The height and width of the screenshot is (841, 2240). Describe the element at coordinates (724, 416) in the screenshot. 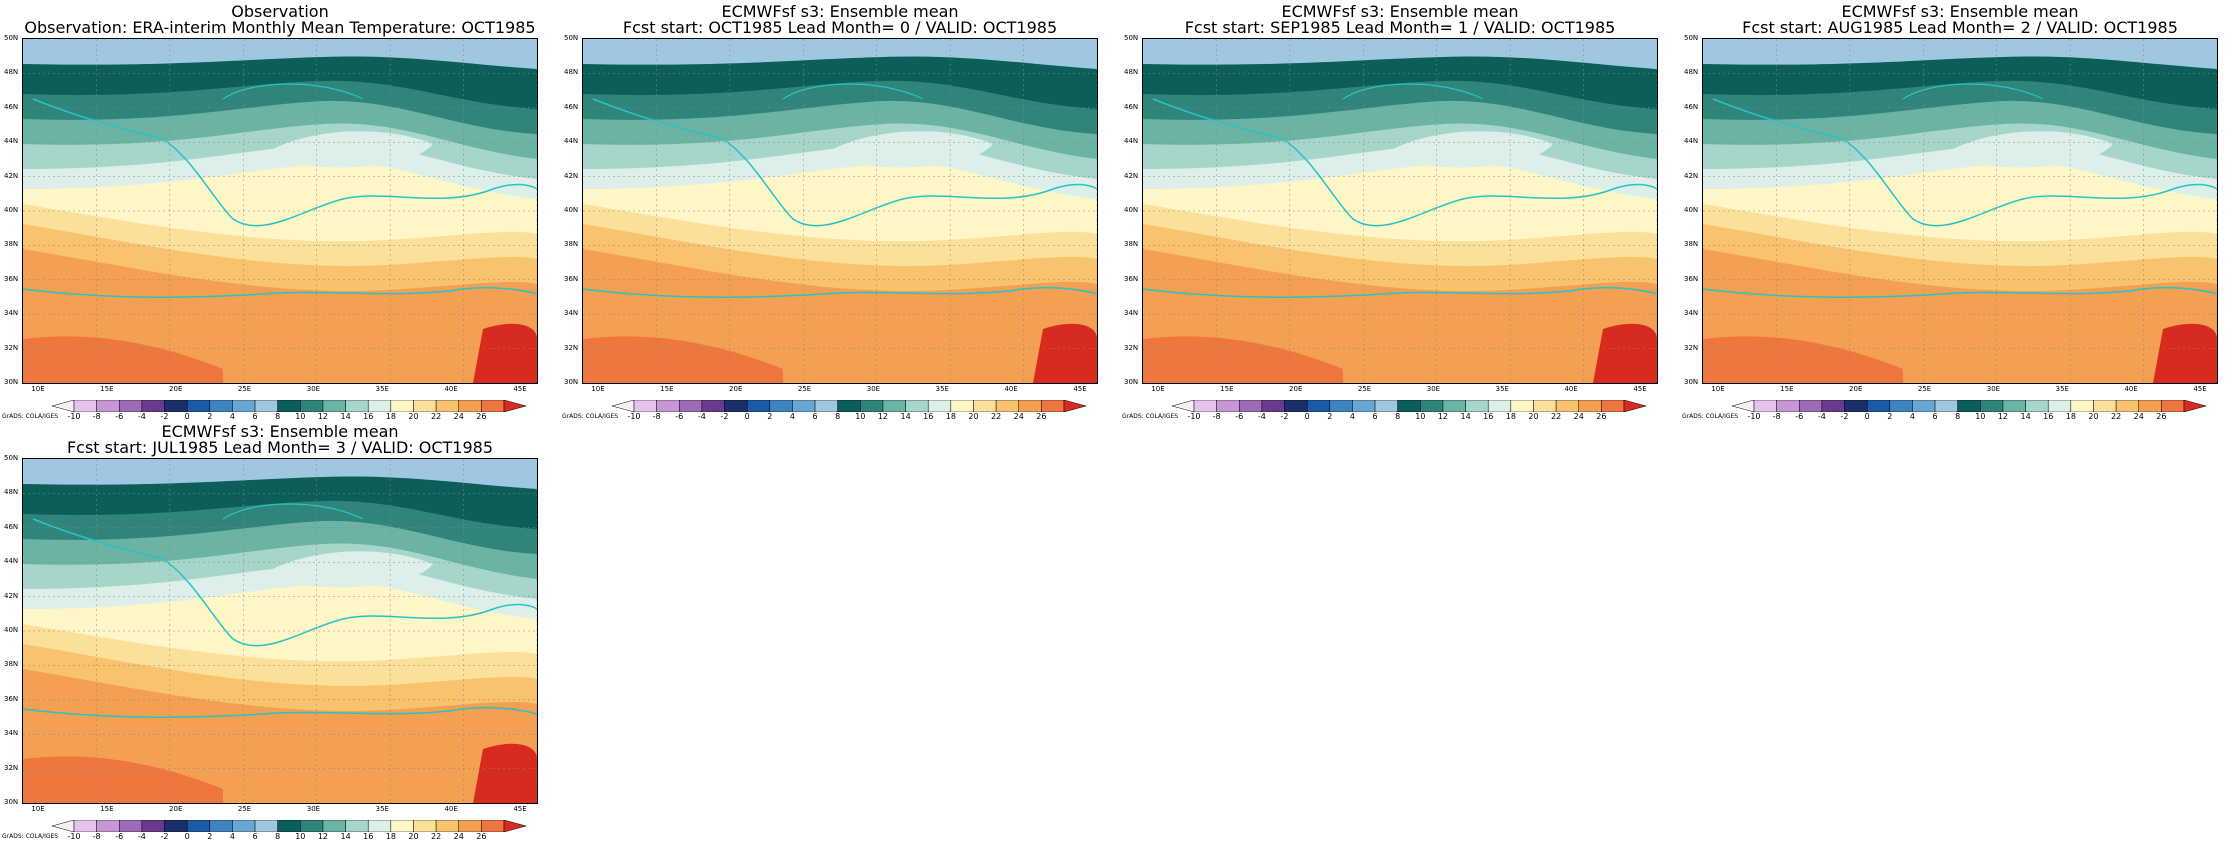

I see `colorbar-tick-label: -2` at that location.